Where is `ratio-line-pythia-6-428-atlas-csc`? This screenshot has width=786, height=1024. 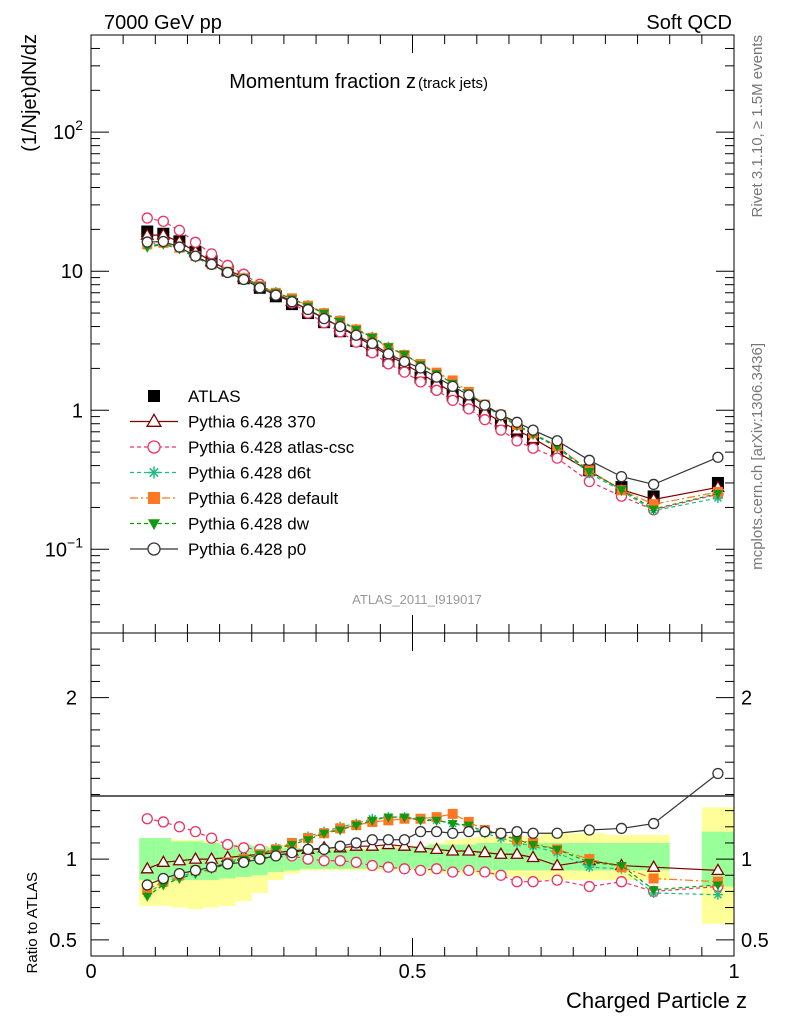
ratio-line-pythia-6-428-atlas-csc is located at coordinates (432, 855).